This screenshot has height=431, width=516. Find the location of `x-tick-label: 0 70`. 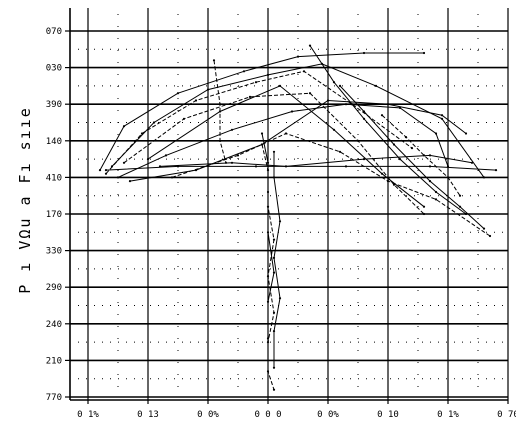

x-tick-label: 0 70 is located at coordinates (506, 415).